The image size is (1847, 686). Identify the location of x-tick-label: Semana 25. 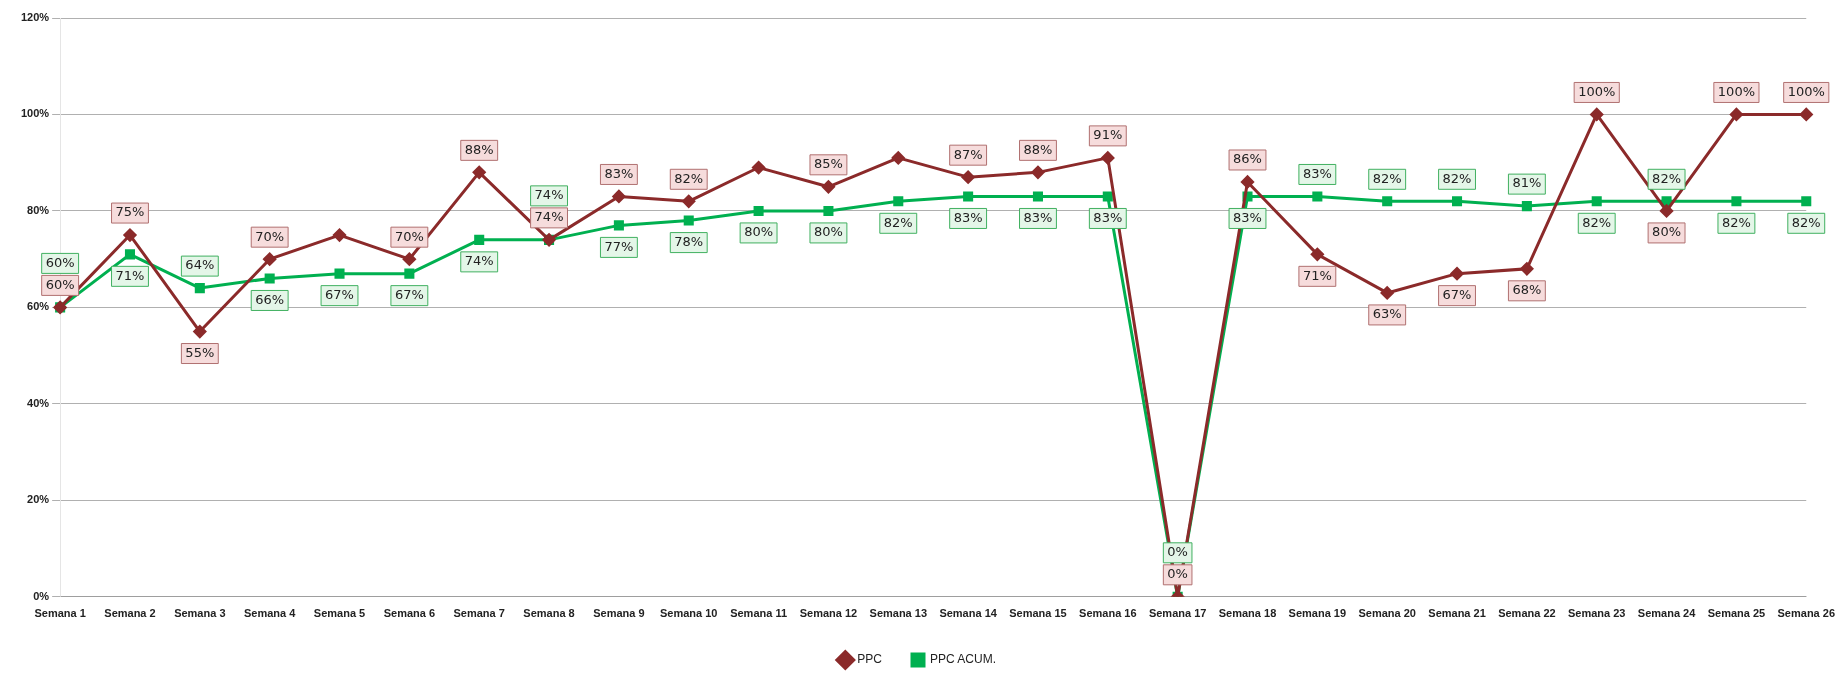
(1736, 613).